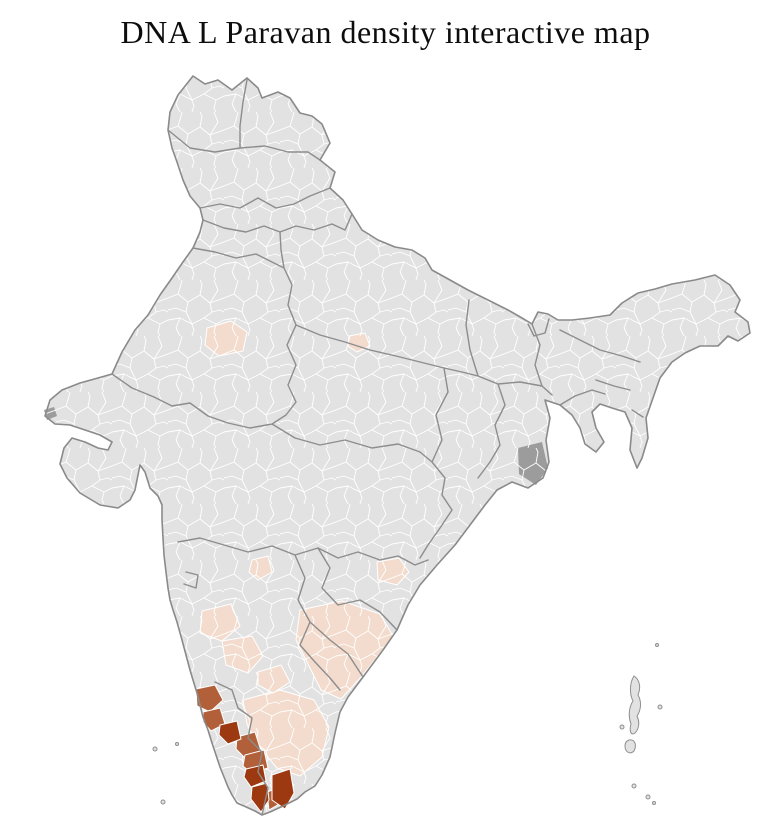 Image resolution: width=771 pixels, height=829 pixels. Describe the element at coordinates (209, 698) in the screenshot. I see `district-density-medium` at that location.